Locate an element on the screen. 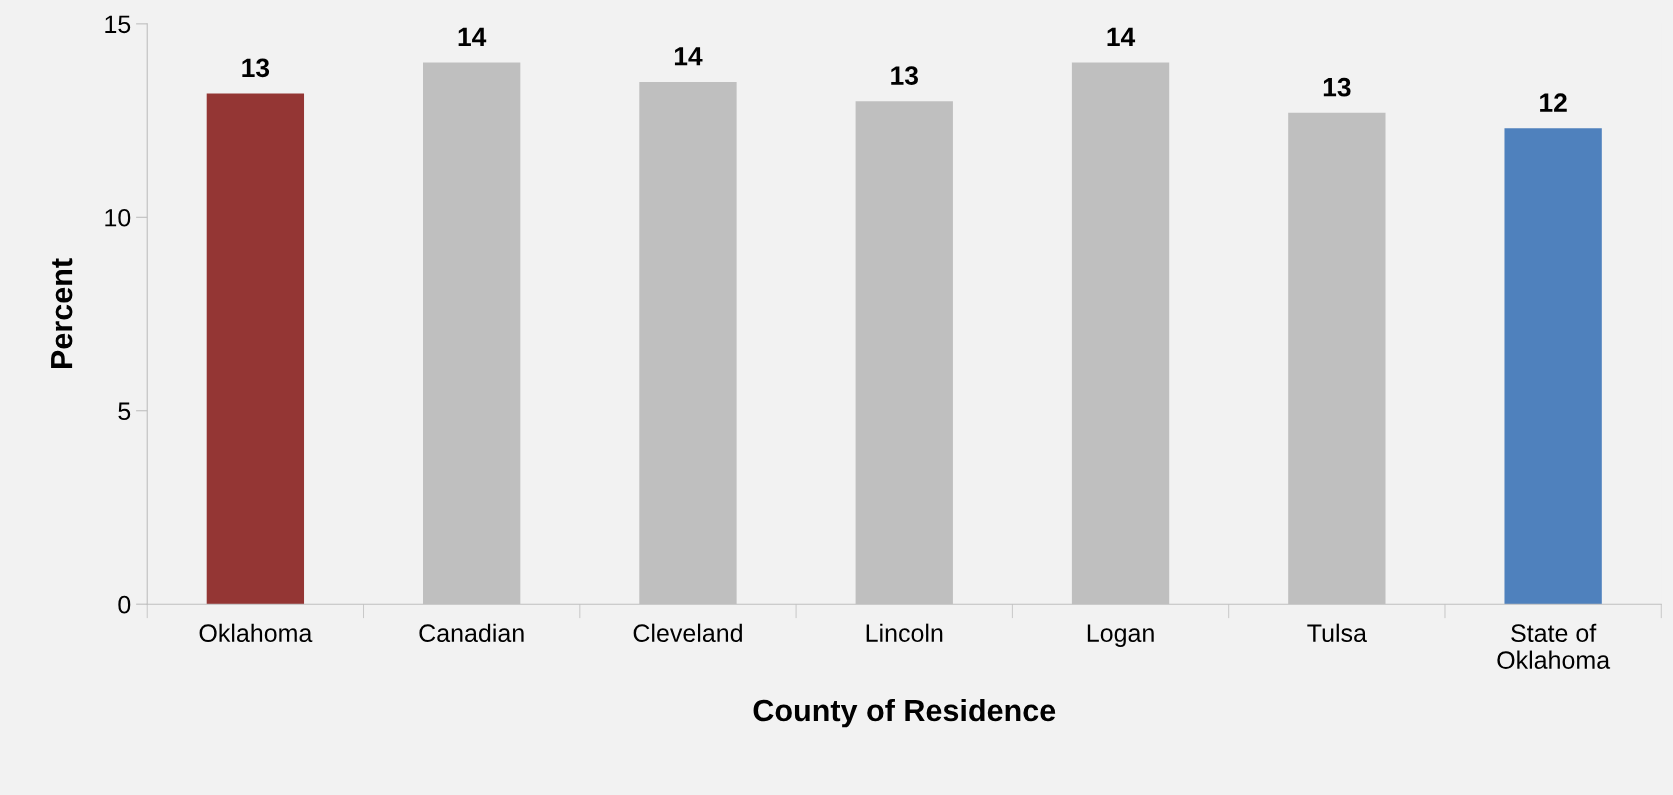  x-tick-label: Tulsa is located at coordinates (1337, 633).